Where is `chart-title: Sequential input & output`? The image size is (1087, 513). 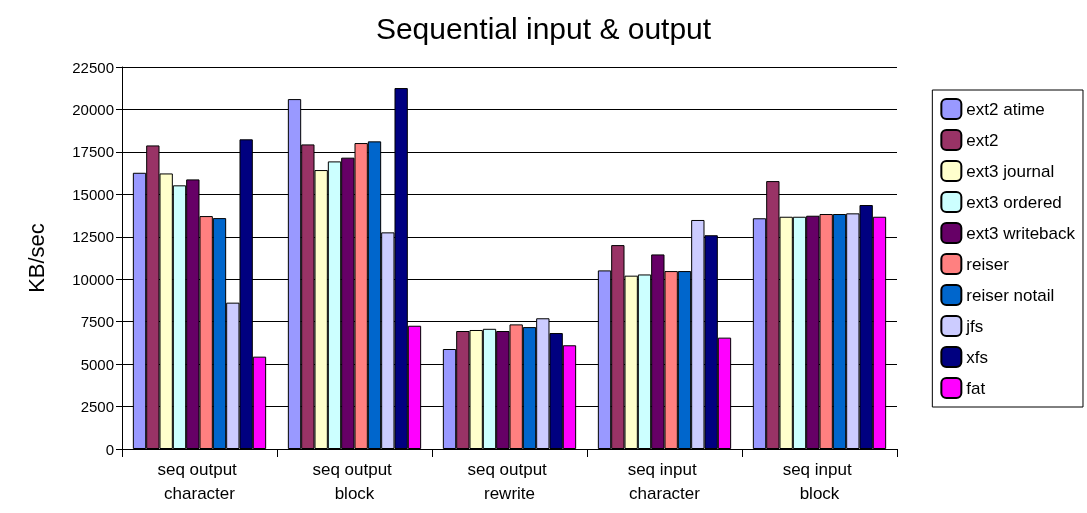 chart-title: Sequential input & output is located at coordinates (543, 28).